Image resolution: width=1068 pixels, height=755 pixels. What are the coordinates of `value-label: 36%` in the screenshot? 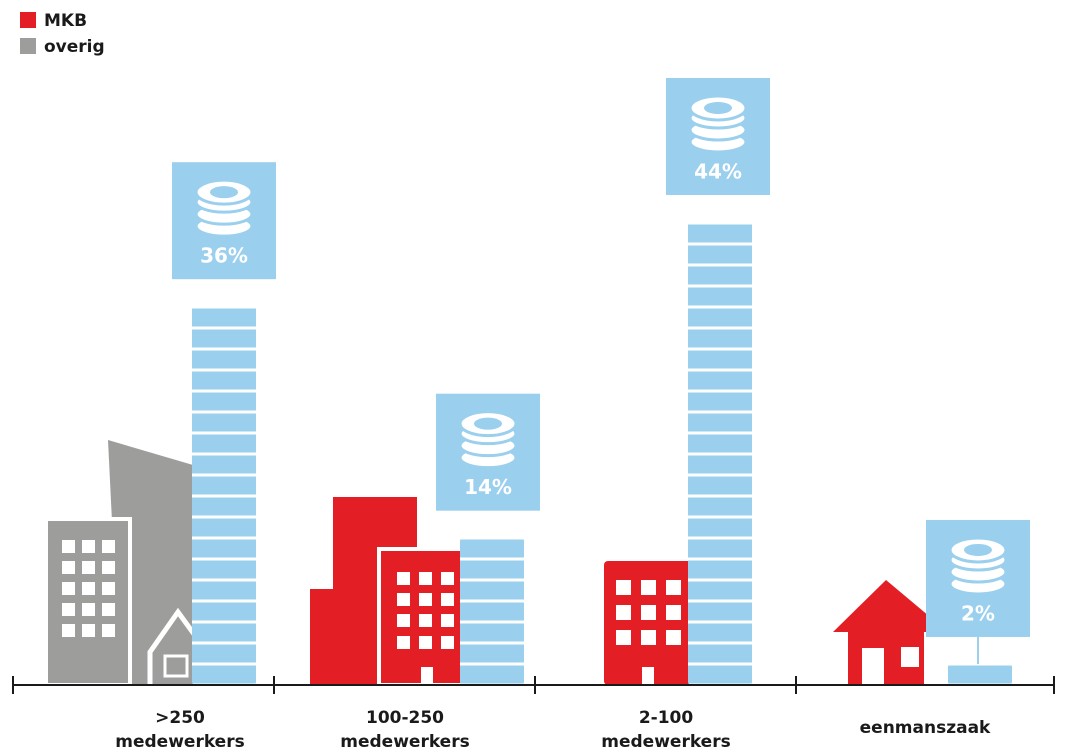 It's located at (224, 256).